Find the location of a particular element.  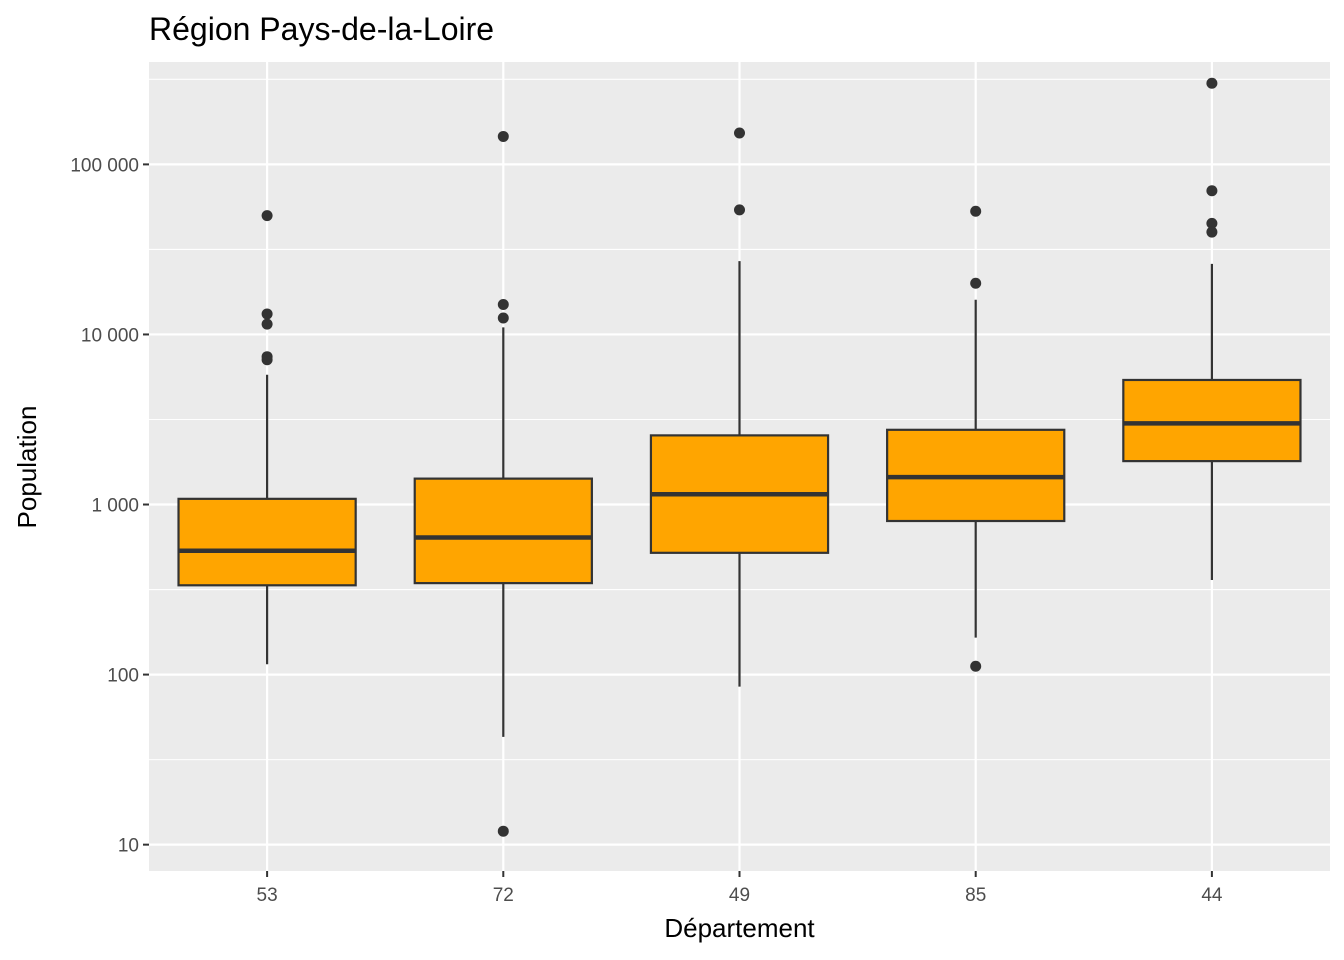

x-tick-label: 53 is located at coordinates (267, 895).